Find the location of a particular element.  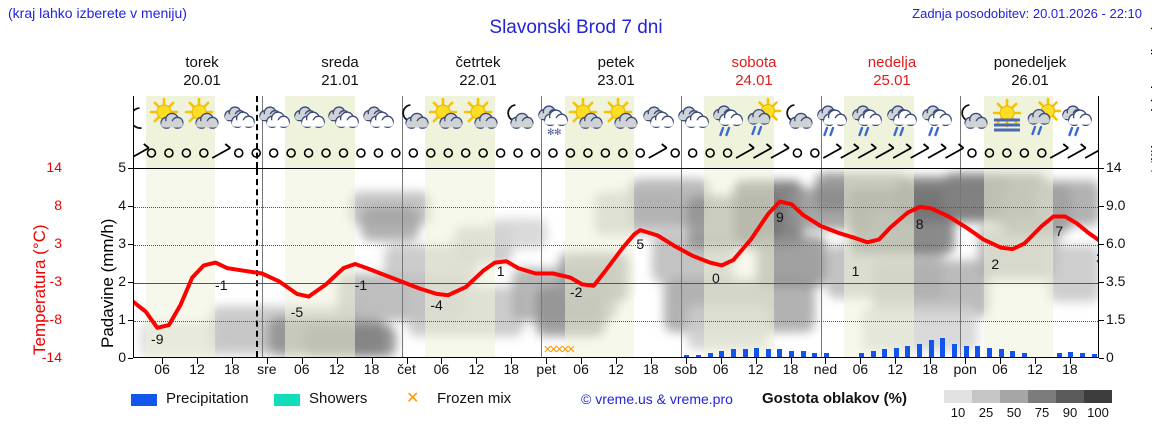

density-tick-10: 10 is located at coordinates (958, 412).